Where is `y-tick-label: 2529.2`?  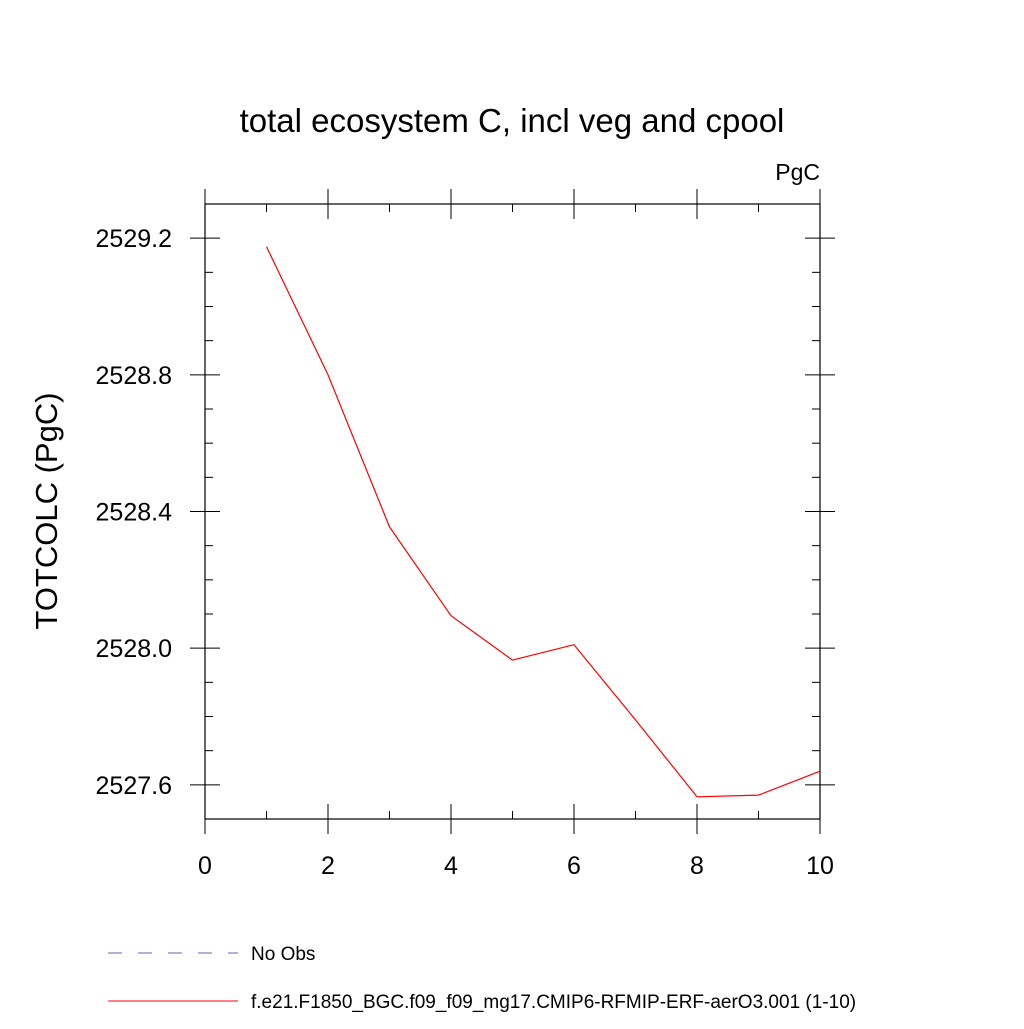 y-tick-label: 2529.2 is located at coordinates (134, 239).